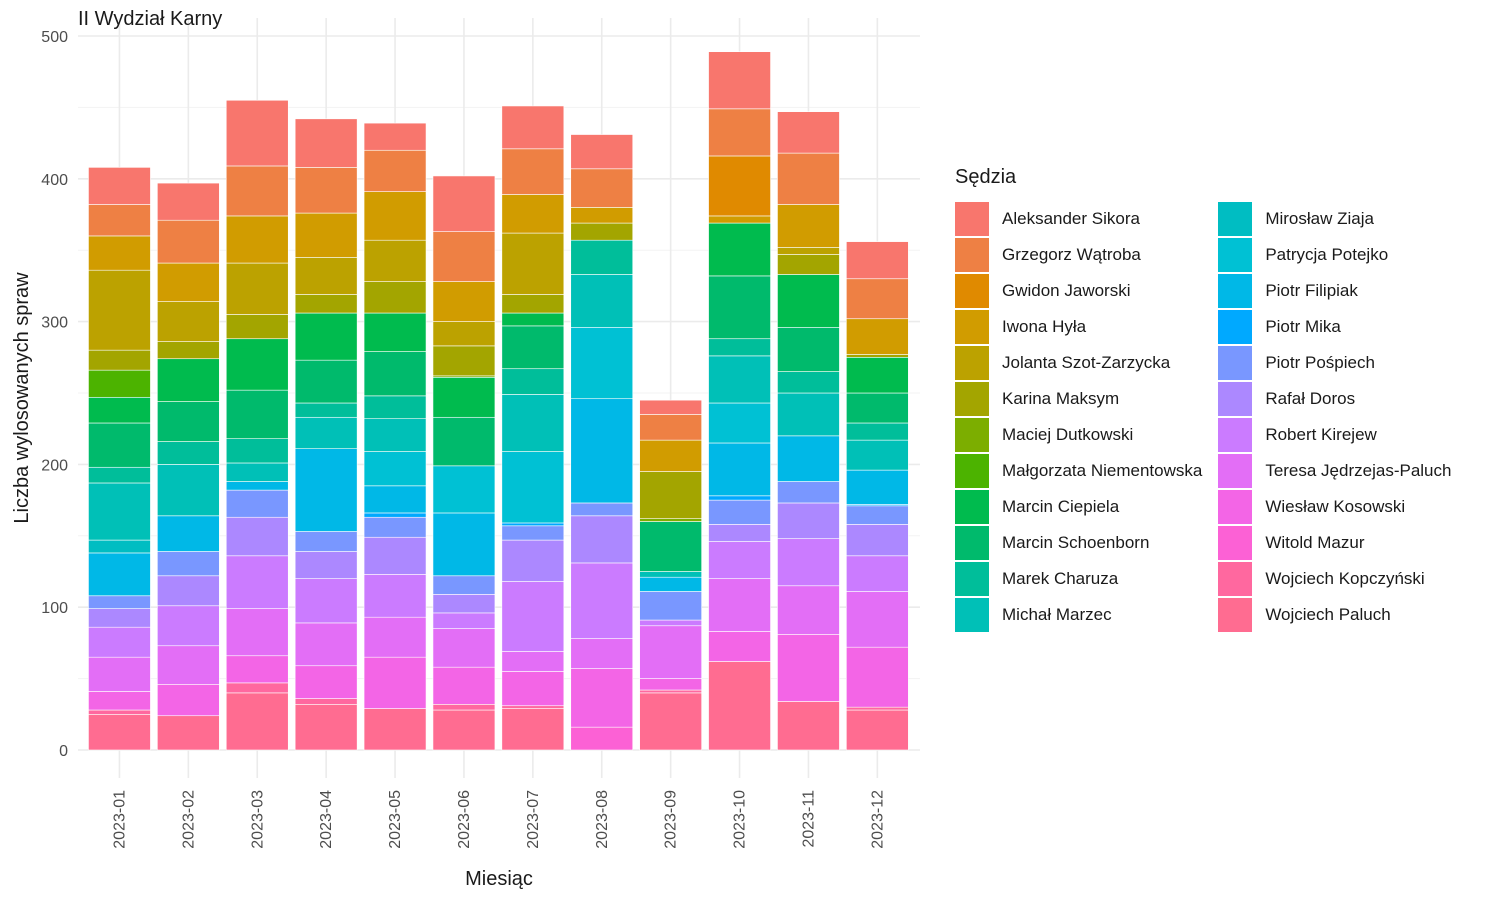 The width and height of the screenshot is (1500, 905). I want to click on legend-label: Mirosław Ziaja, so click(1319, 218).